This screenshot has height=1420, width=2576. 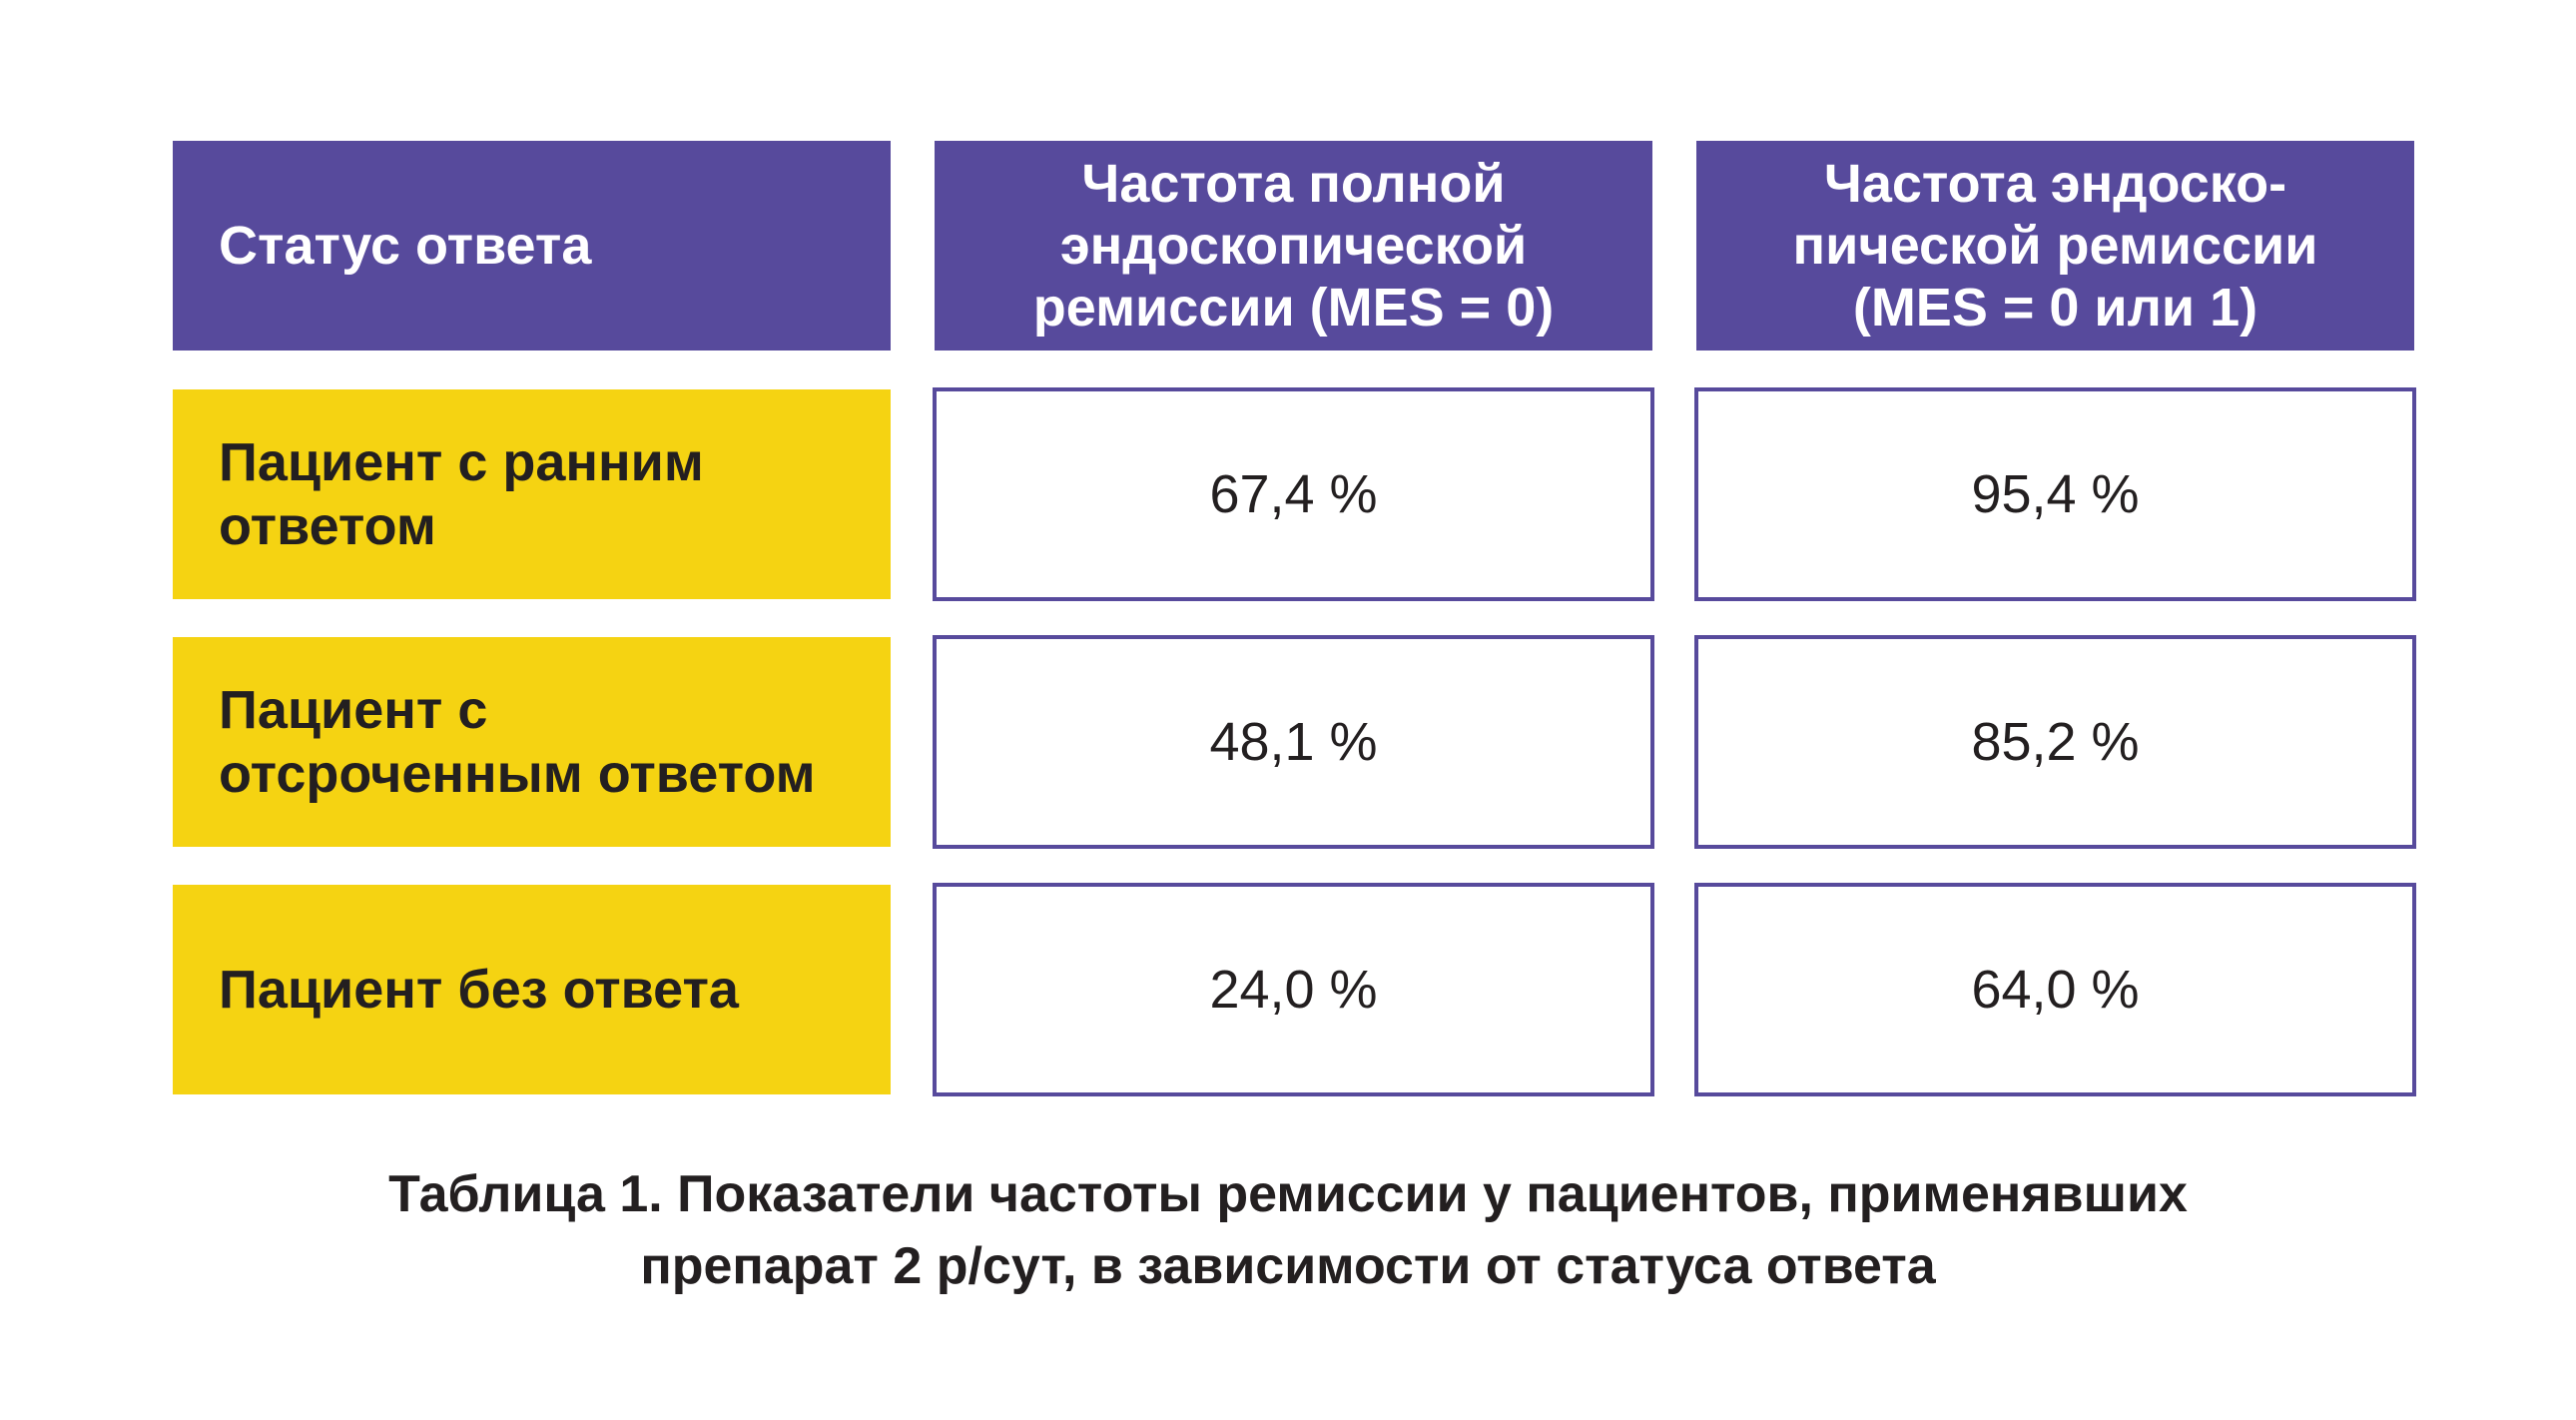 I want to click on table-cell-none-endoscopic: 64,0 %, so click(x=2055, y=989).